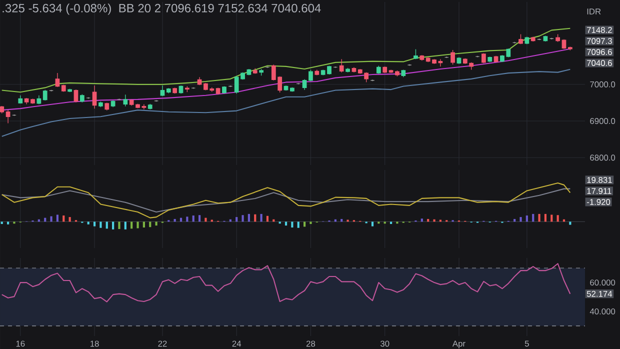 This screenshot has height=349, width=620. Describe the element at coordinates (94, 343) in the screenshot. I see `x-tick-label: 18` at that location.